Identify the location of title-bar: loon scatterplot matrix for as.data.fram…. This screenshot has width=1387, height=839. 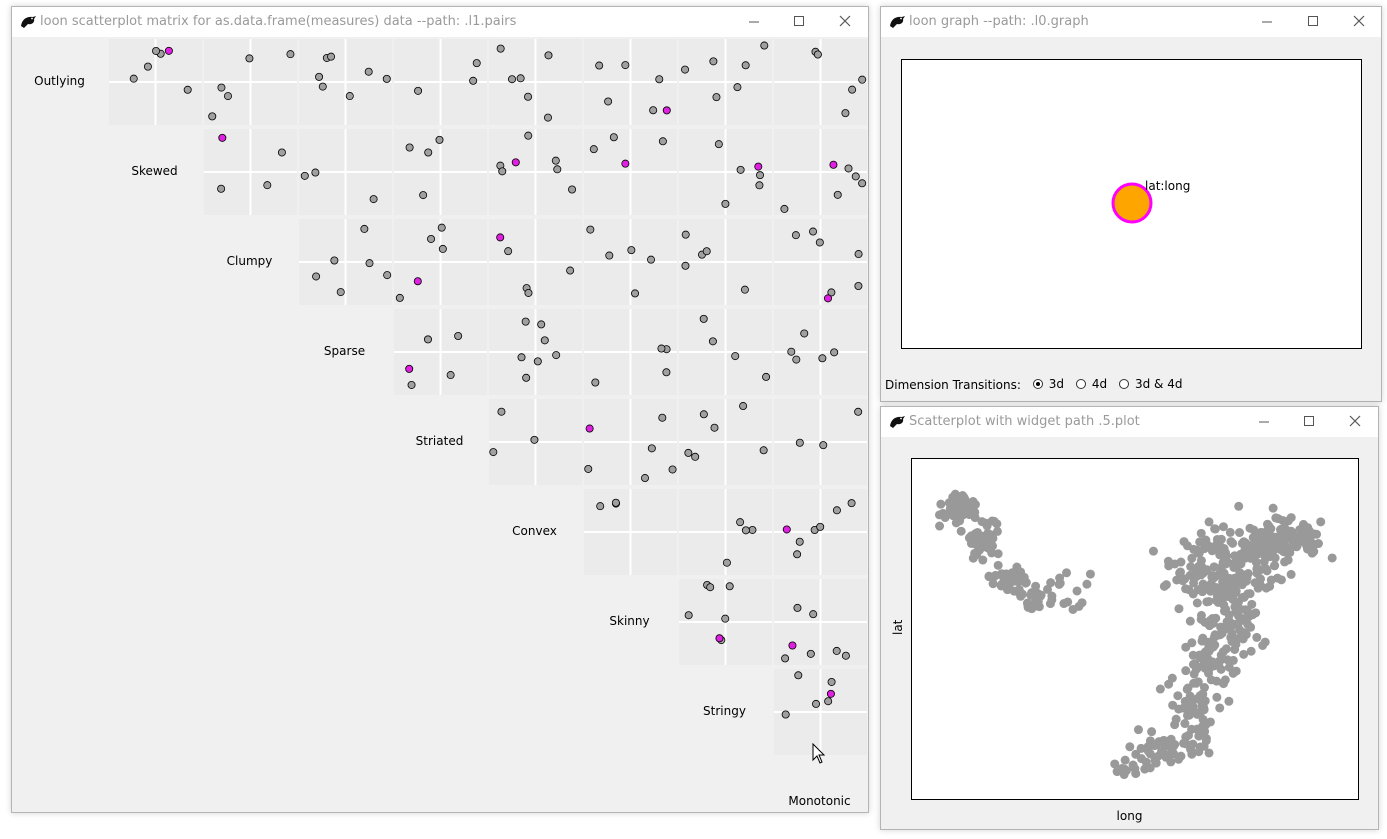
(440, 22).